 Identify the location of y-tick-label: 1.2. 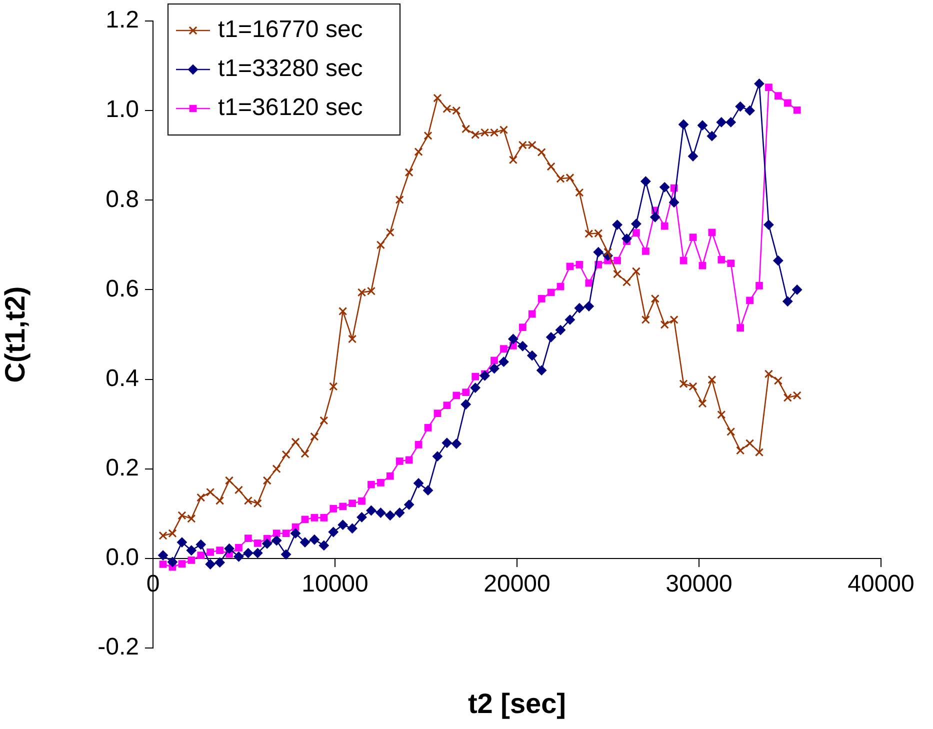
(122, 20).